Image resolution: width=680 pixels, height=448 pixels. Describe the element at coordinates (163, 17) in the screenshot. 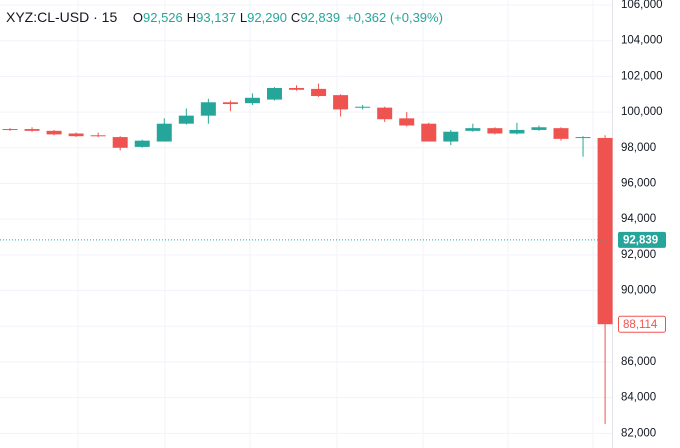

I see `ohlc-value: 92,526` at that location.